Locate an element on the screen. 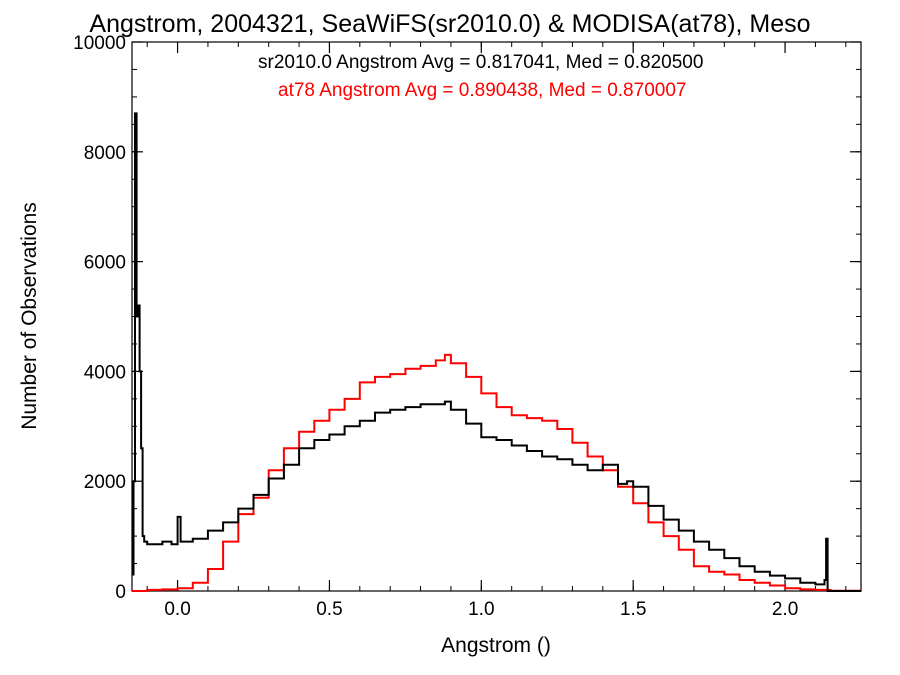 The image size is (900, 675). x-tick-label: 2.0 is located at coordinates (785, 609).